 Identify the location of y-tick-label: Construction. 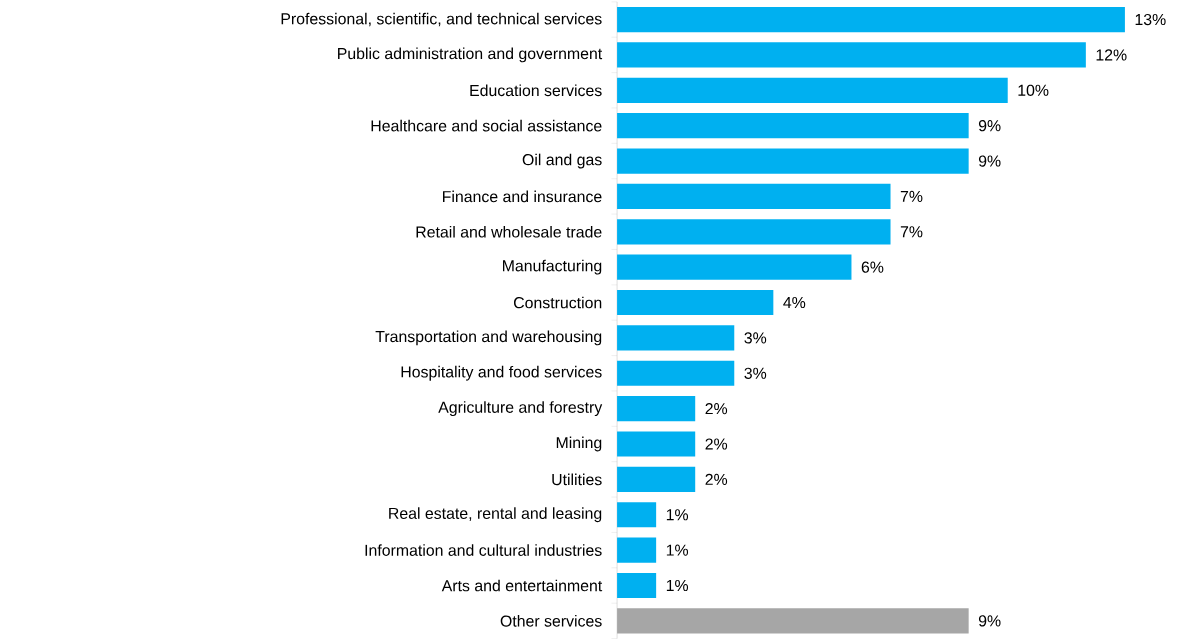
(557, 302).